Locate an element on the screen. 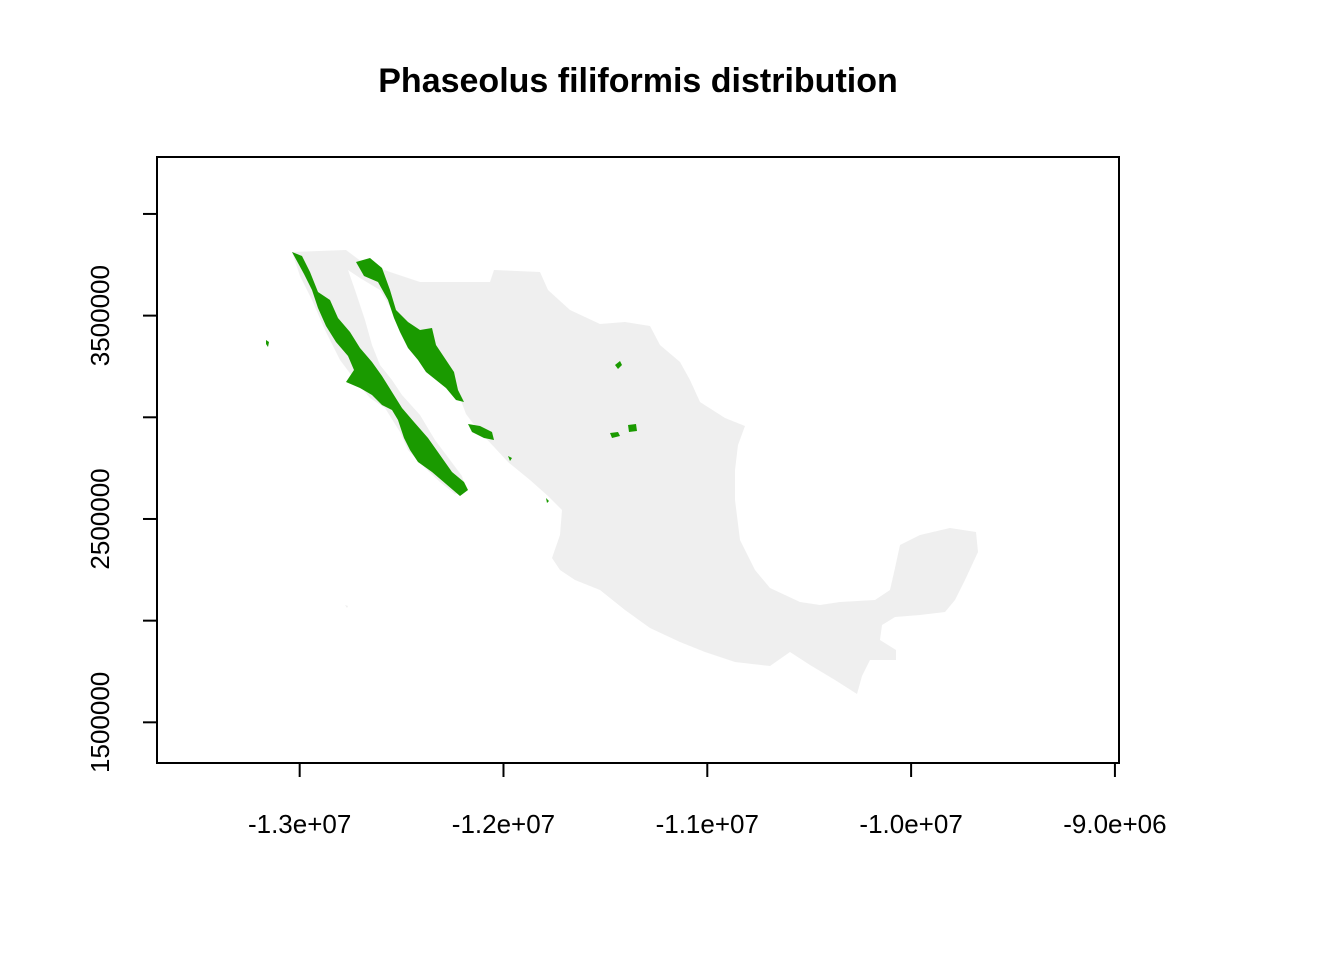  y-tick-label: 2500000 is located at coordinates (100, 518).